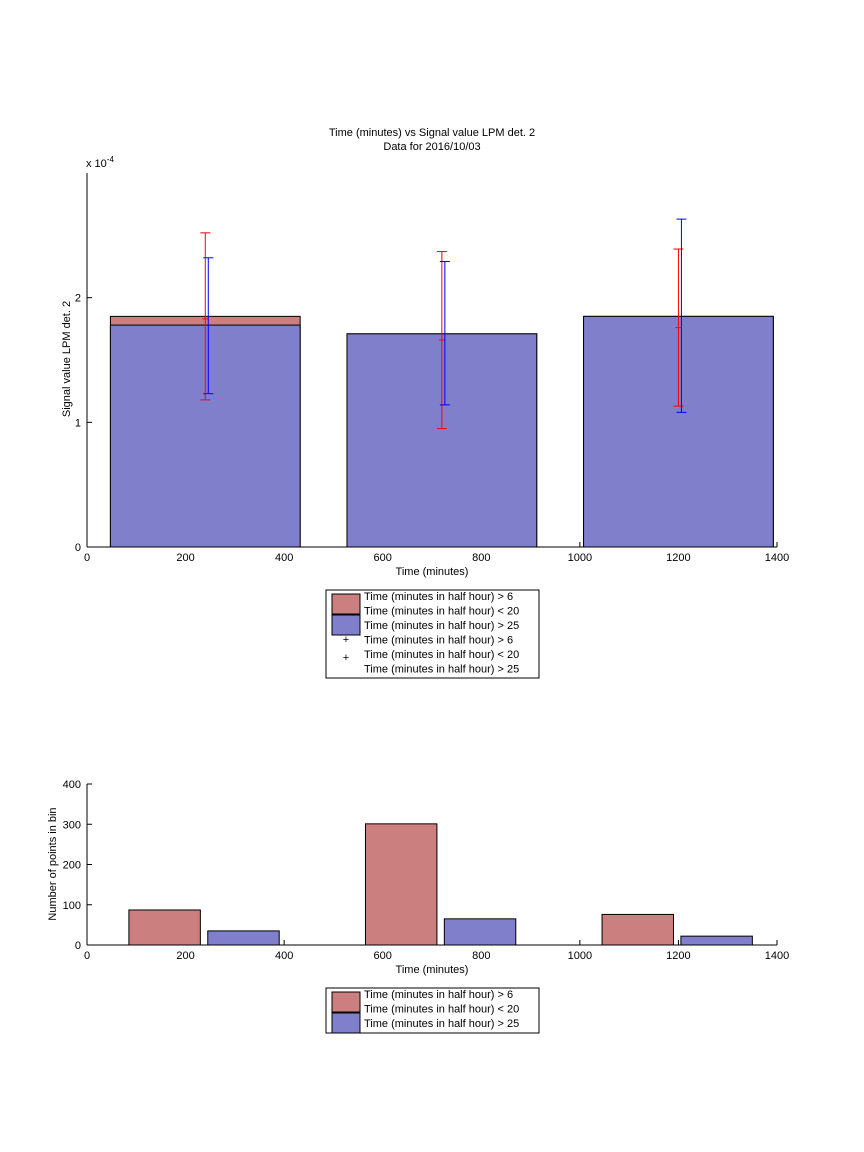  Describe the element at coordinates (72, 906) in the screenshot. I see `y-tick-label: 100` at that location.